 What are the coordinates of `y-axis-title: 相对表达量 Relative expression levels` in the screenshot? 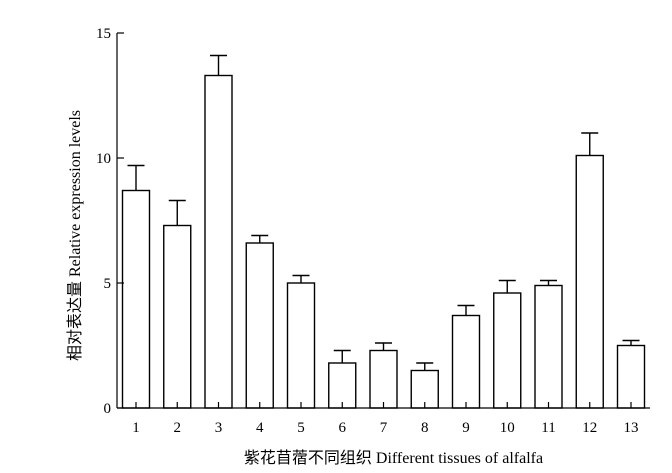 It's located at (75, 235).